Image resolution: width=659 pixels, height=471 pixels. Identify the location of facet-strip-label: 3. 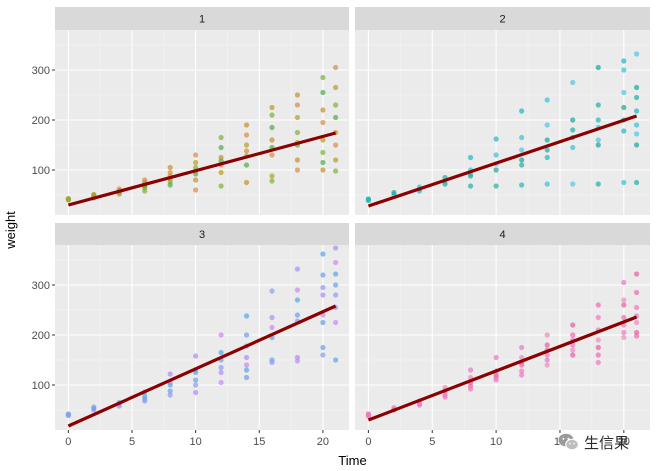
(202, 235).